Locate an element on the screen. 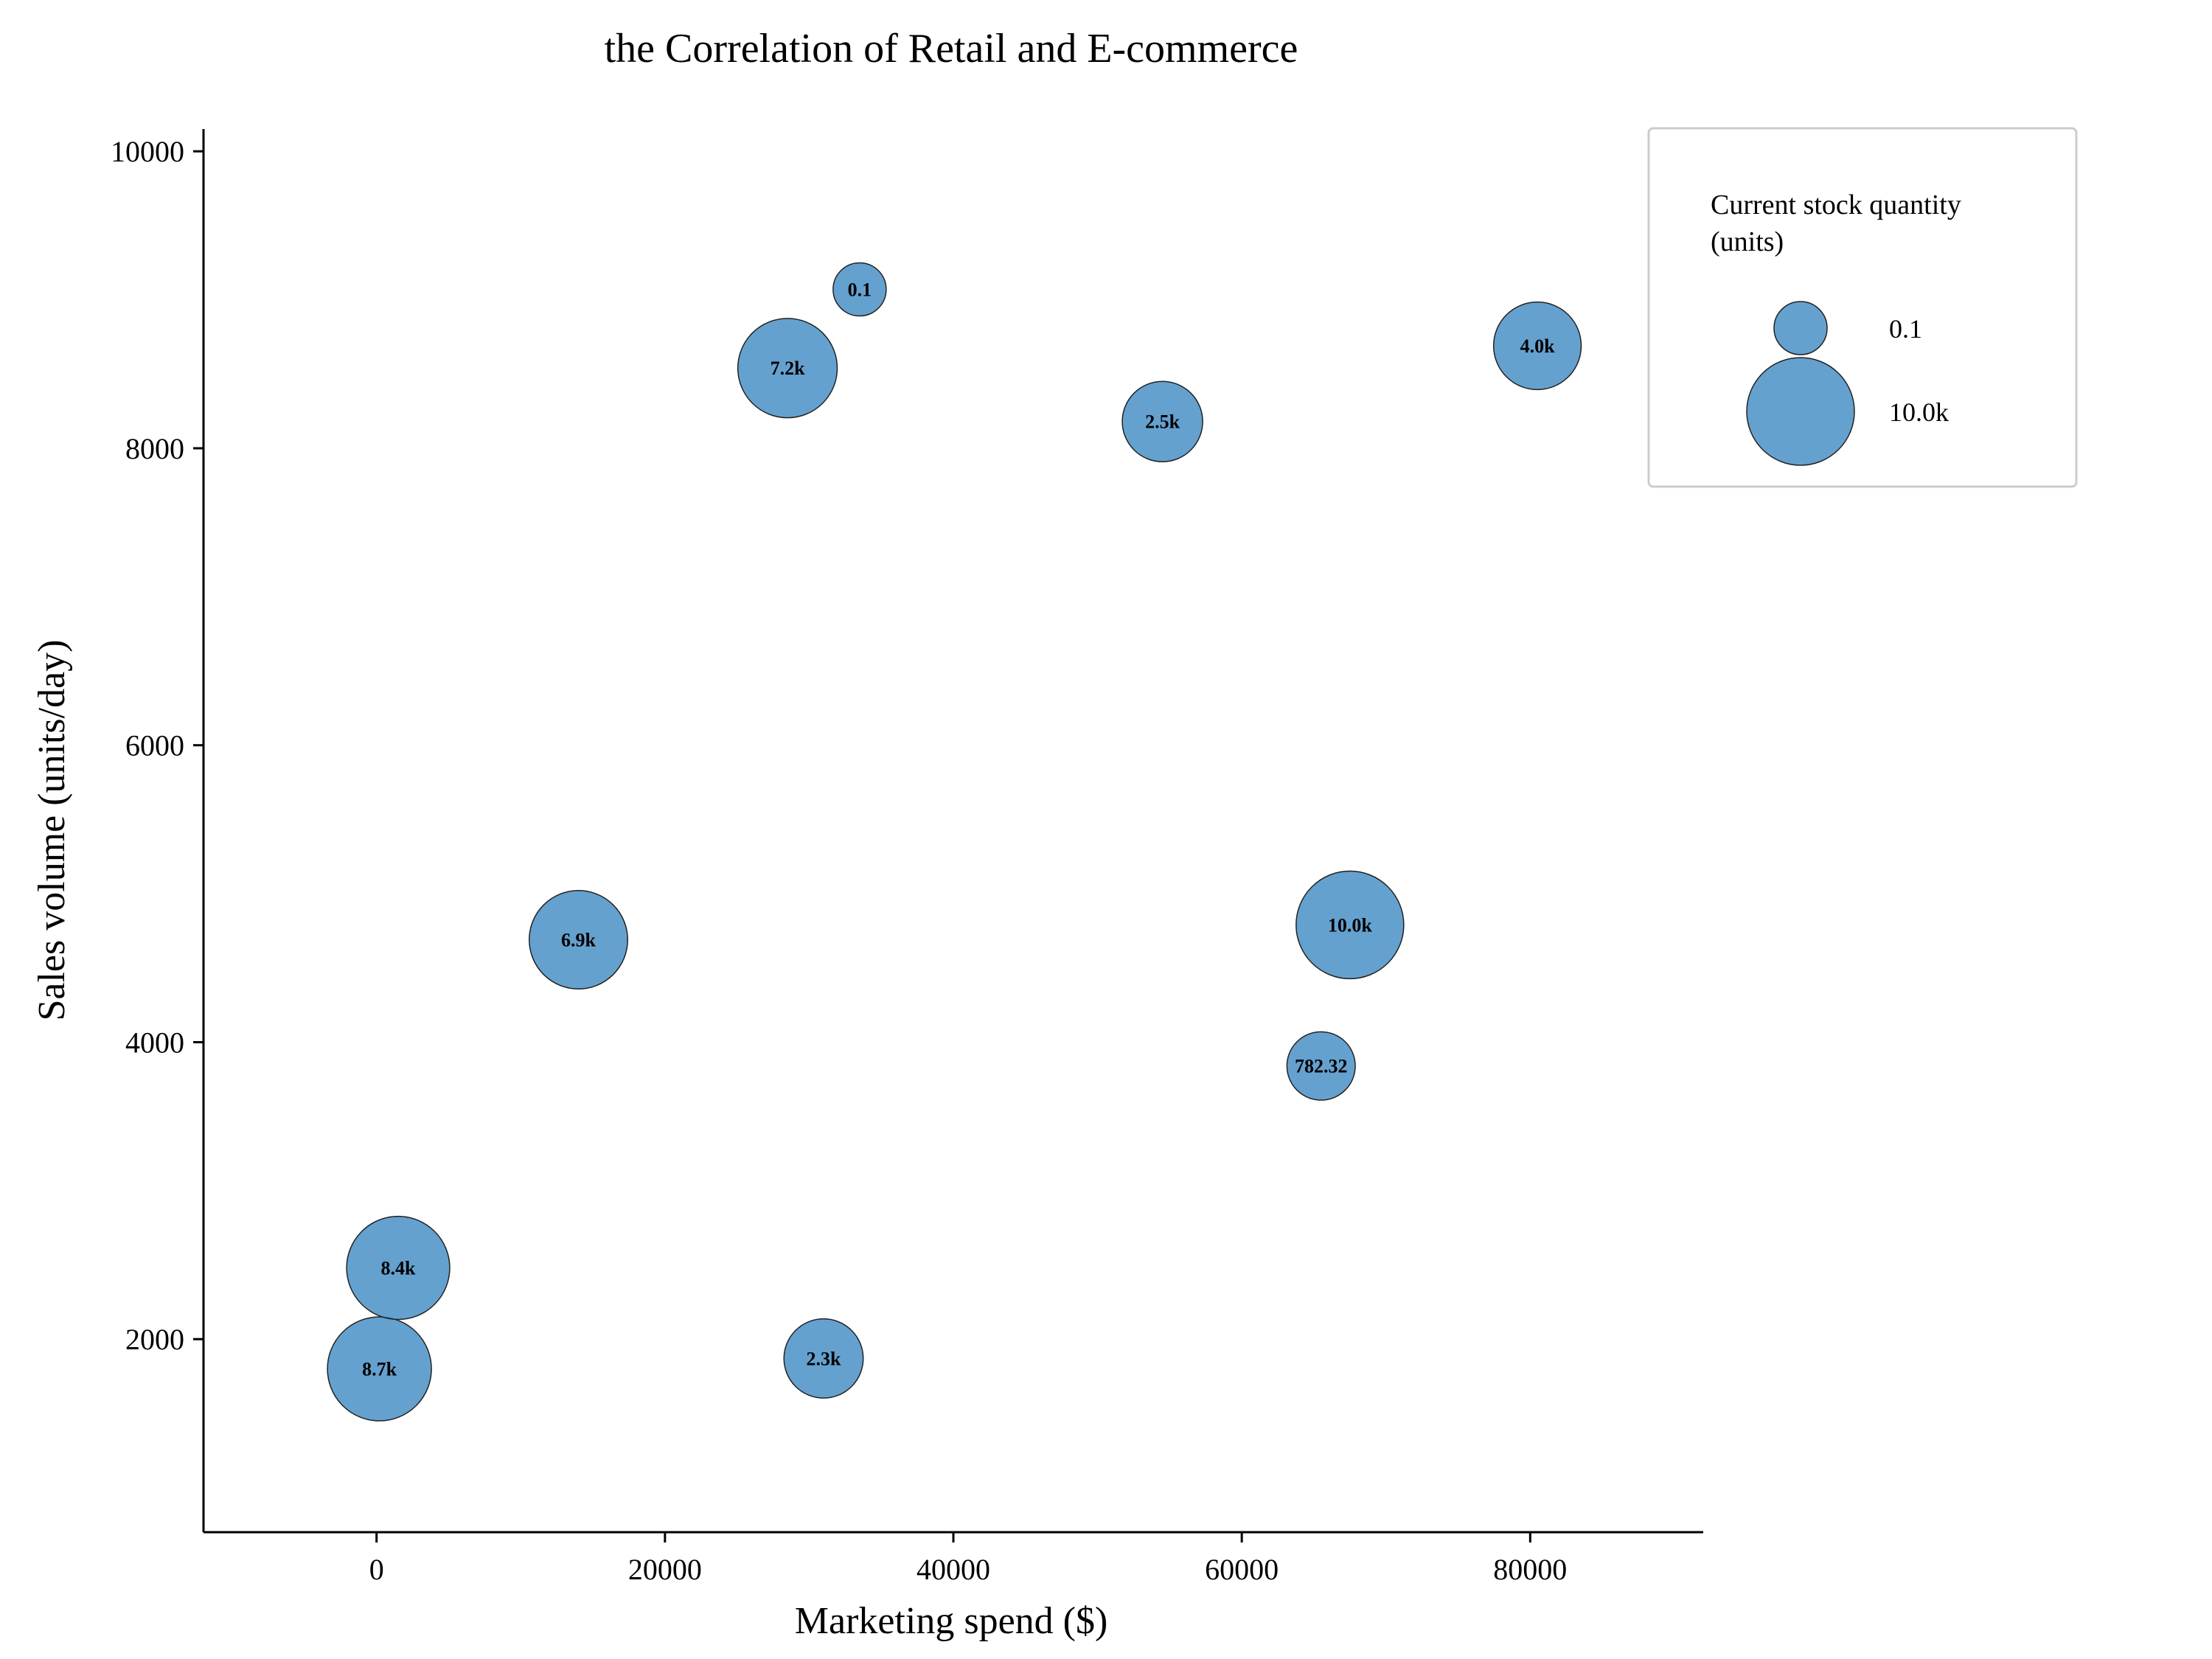 The width and height of the screenshot is (2212, 1659). bubble-label: 782.32 is located at coordinates (1321, 1066).